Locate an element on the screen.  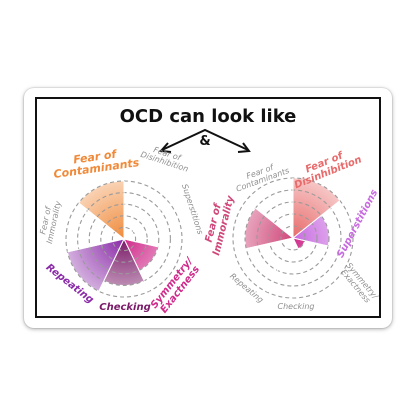
ampersand-label: & is located at coordinates (204, 141).